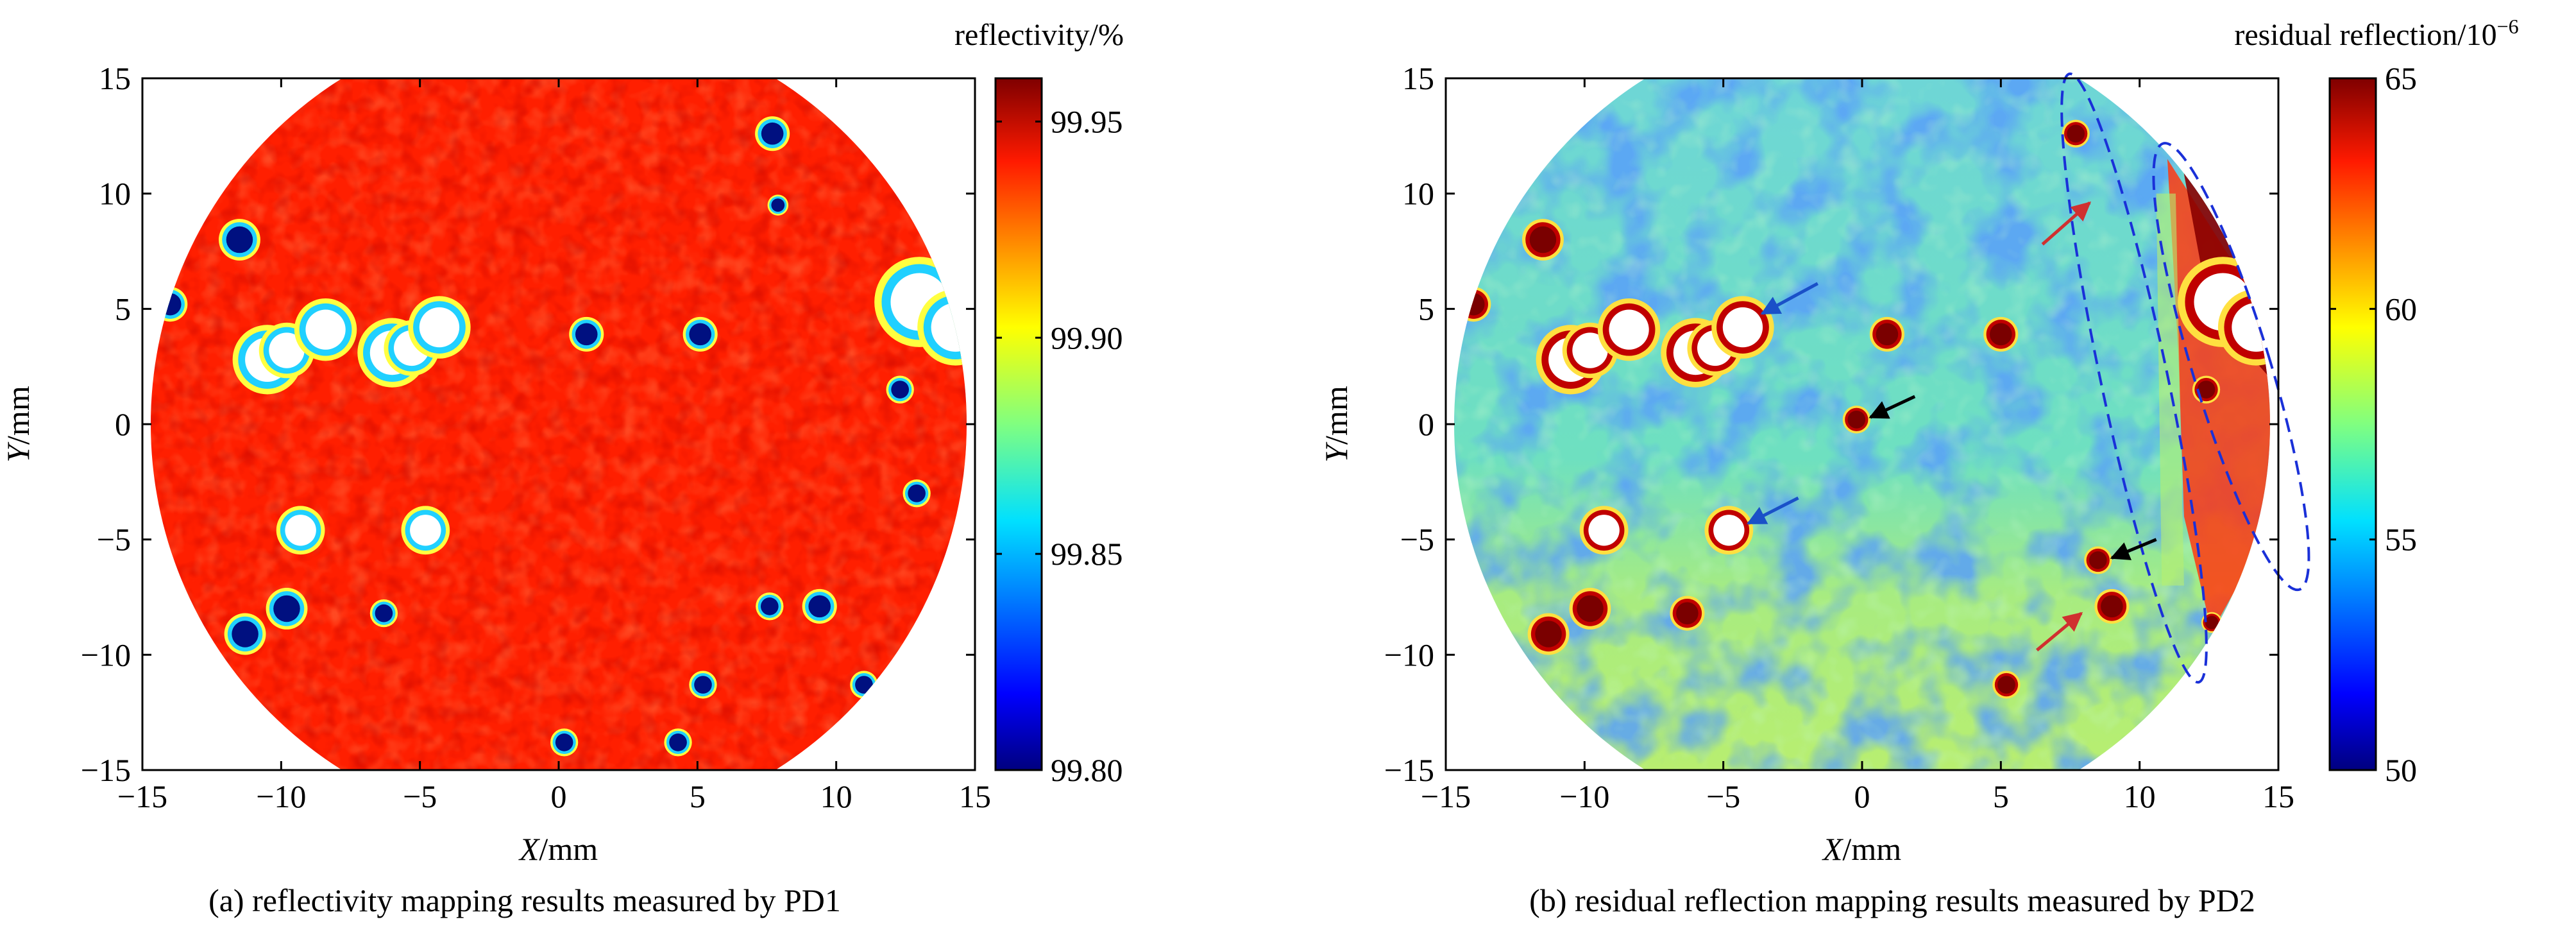  What do you see at coordinates (2401, 309) in the screenshot?
I see `colorbar-tick-label: 60` at bounding box center [2401, 309].